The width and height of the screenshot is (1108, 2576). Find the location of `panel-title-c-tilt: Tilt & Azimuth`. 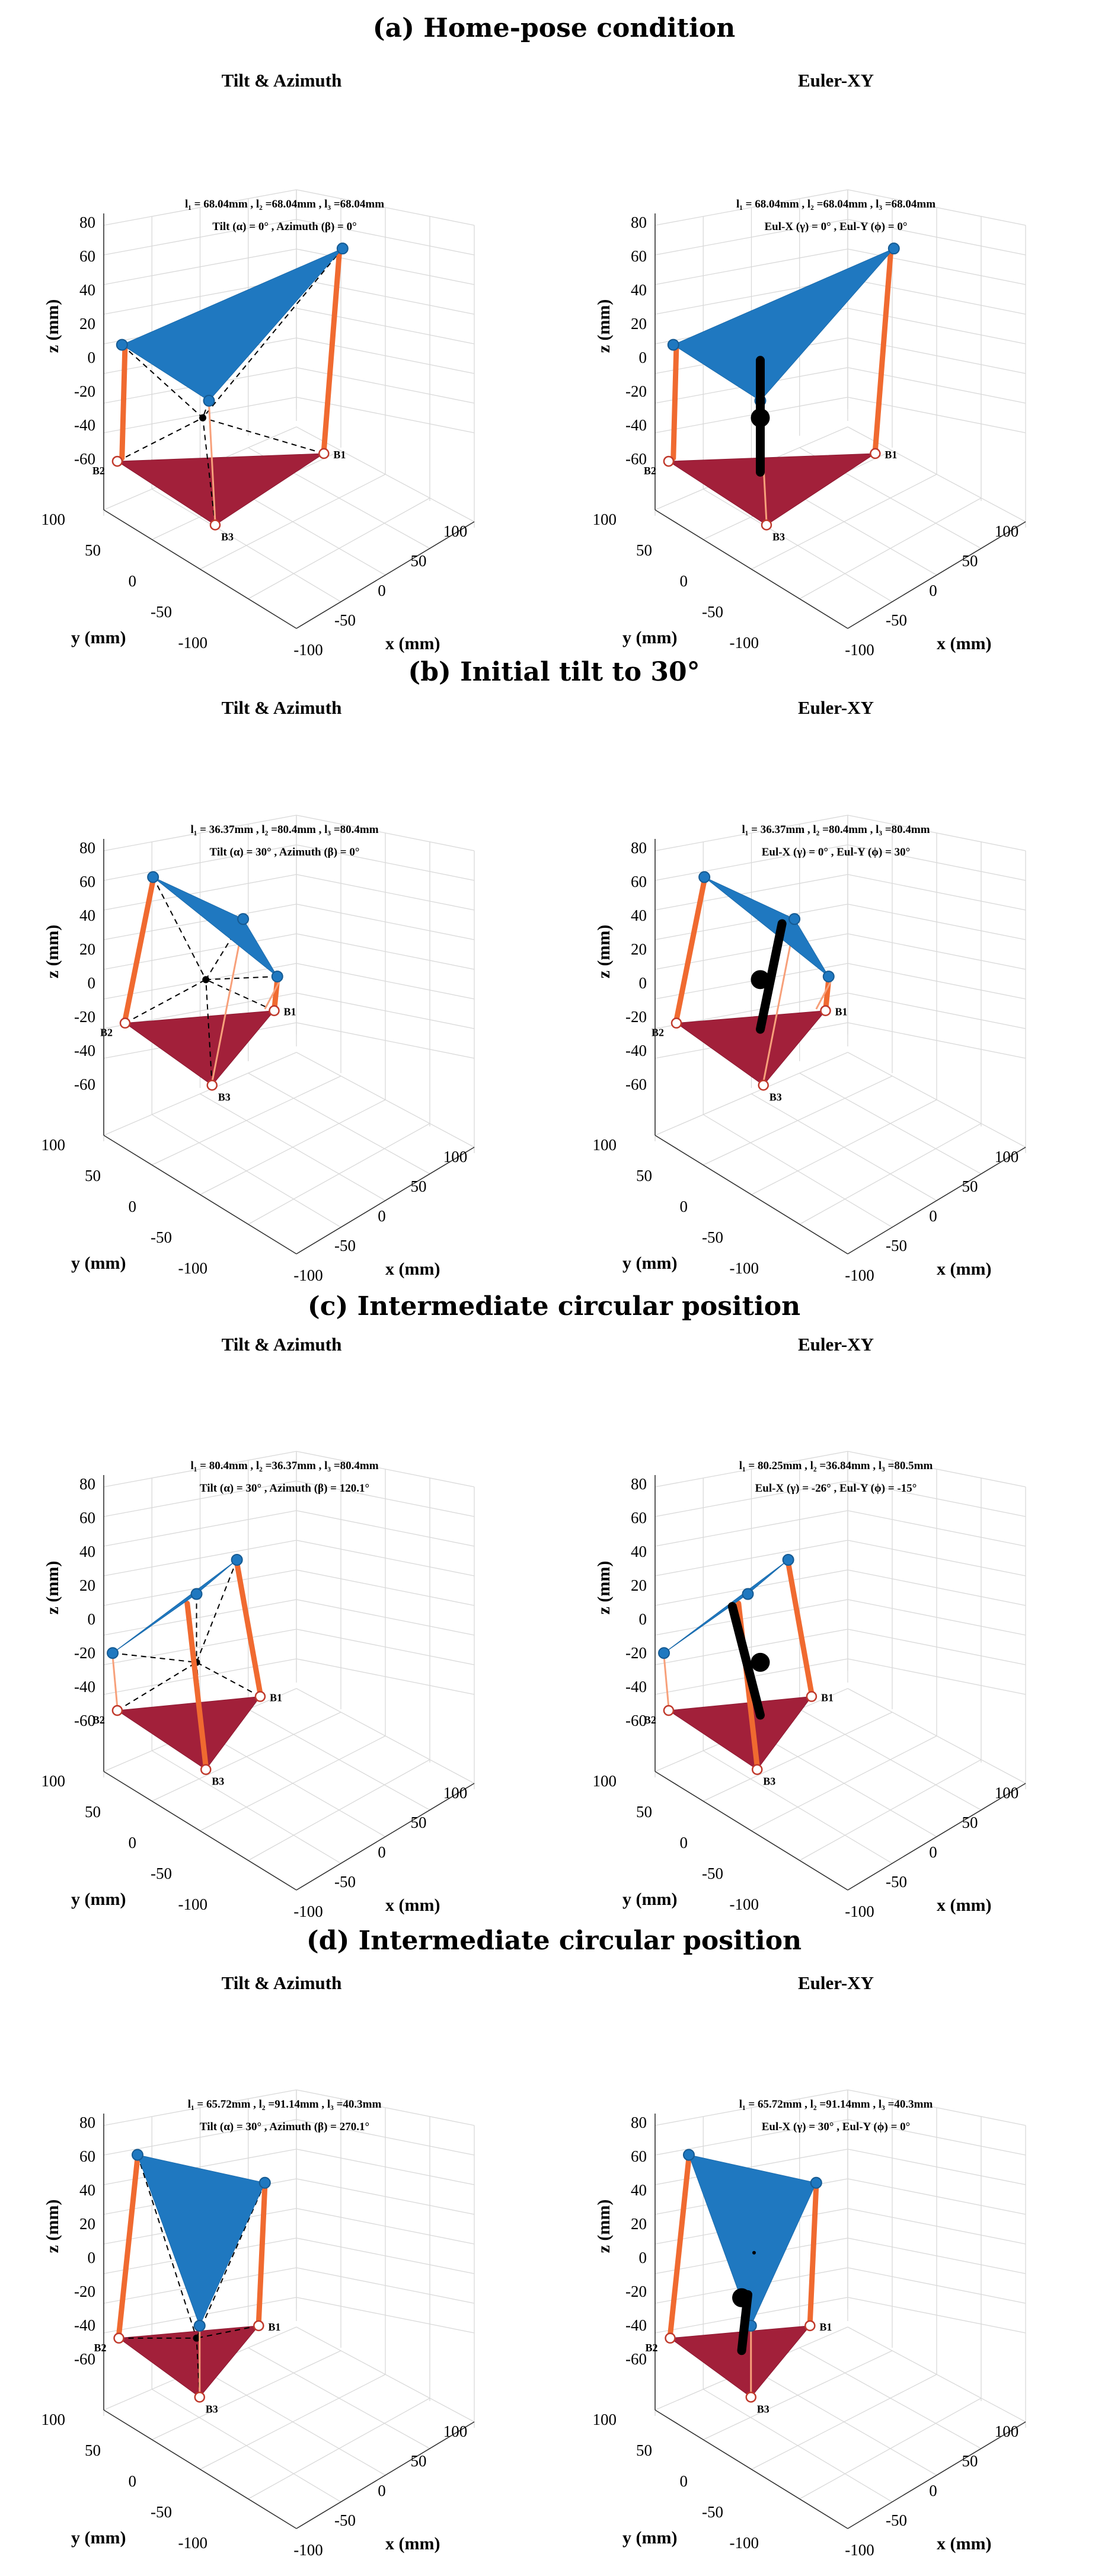

panel-title-c-tilt: Tilt & Azimuth is located at coordinates (281, 1344).